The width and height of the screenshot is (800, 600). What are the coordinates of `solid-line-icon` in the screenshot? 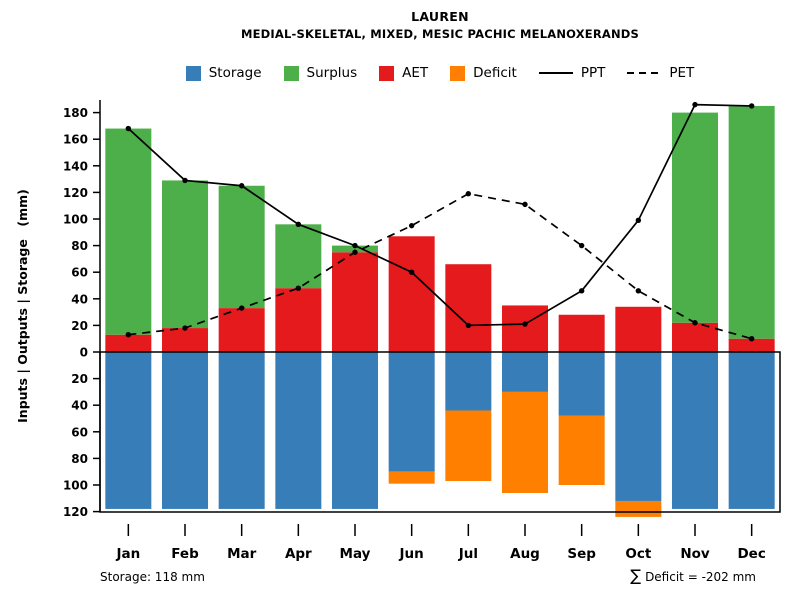 It's located at (555, 73).